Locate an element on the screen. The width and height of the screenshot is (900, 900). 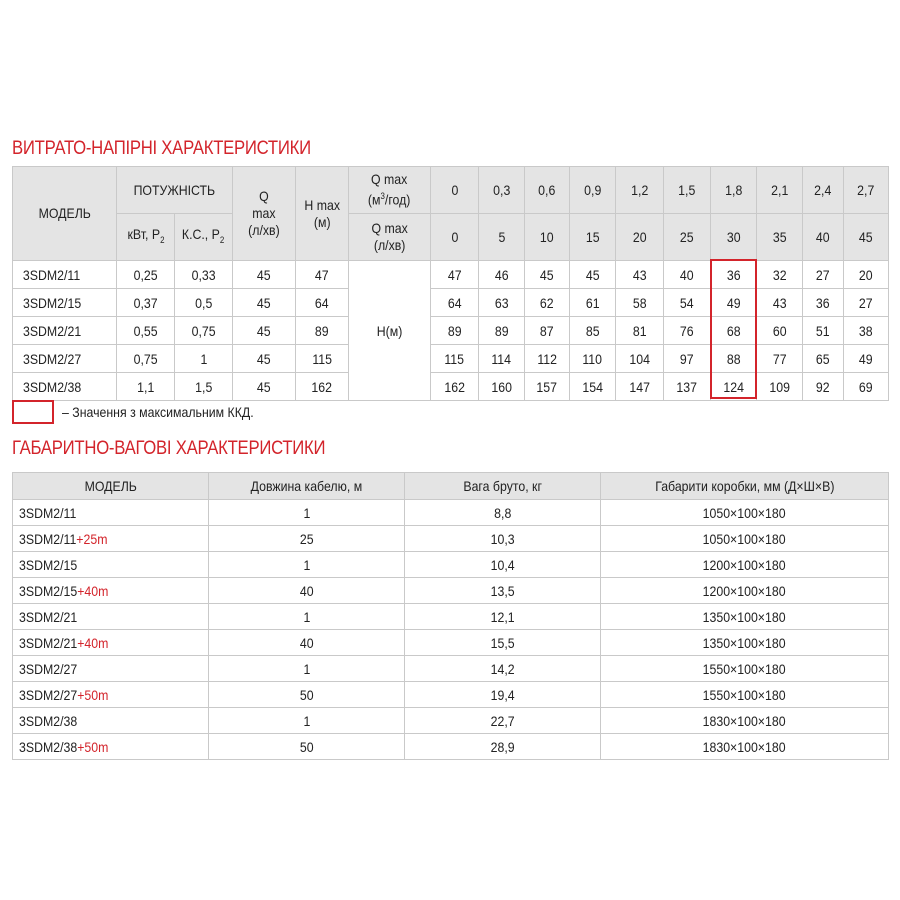
weight-cell-text: 15,5 is located at coordinates (502, 642).